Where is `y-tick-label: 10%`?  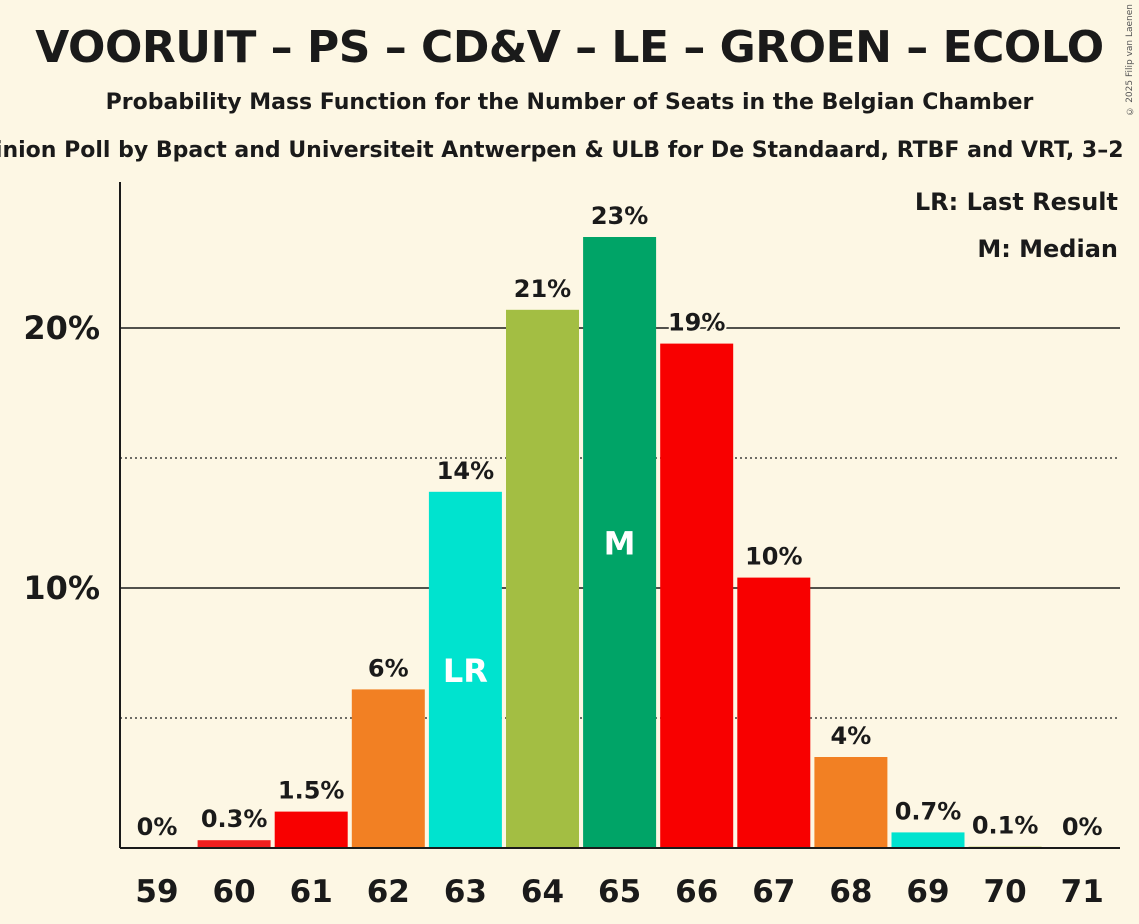
y-tick-label: 10% is located at coordinates (61, 588).